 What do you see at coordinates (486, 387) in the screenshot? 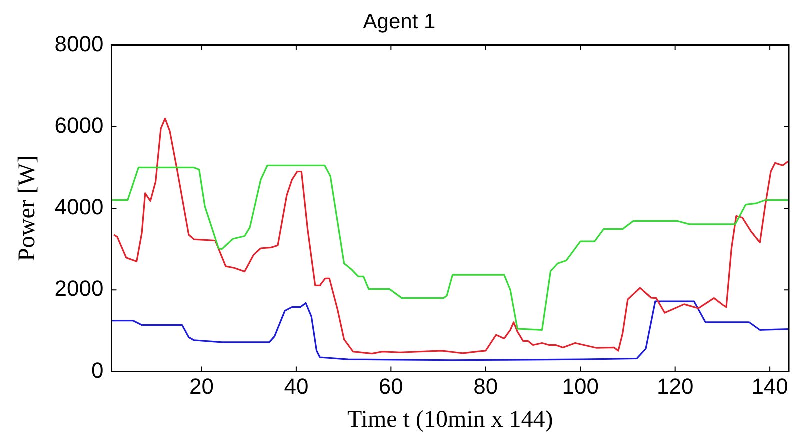
I see `x-tick-label: 80` at bounding box center [486, 387].